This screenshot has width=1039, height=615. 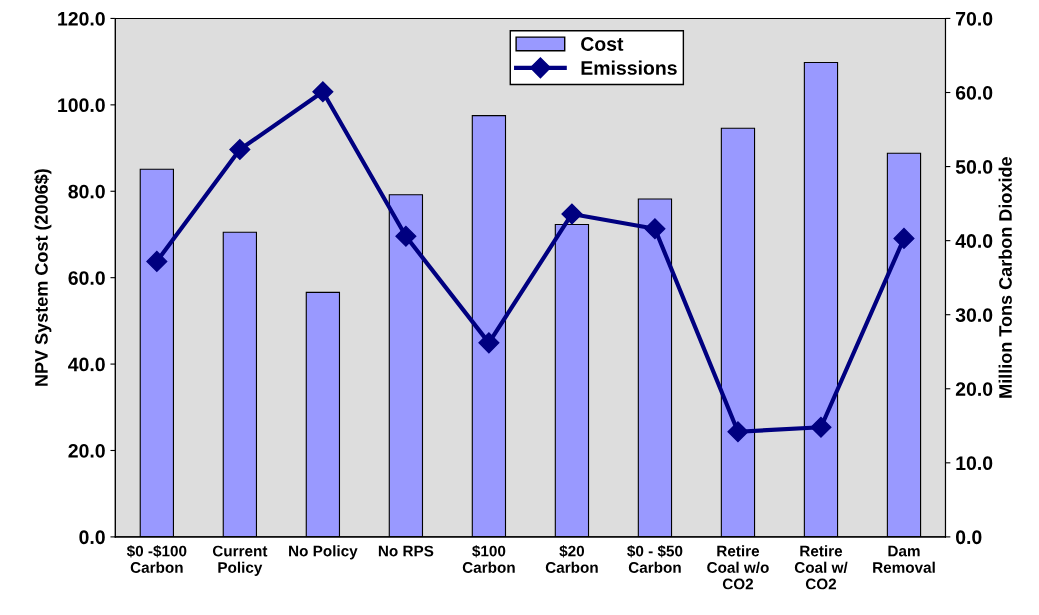 I want to click on x-tick-label: No RPS, so click(x=406, y=551).